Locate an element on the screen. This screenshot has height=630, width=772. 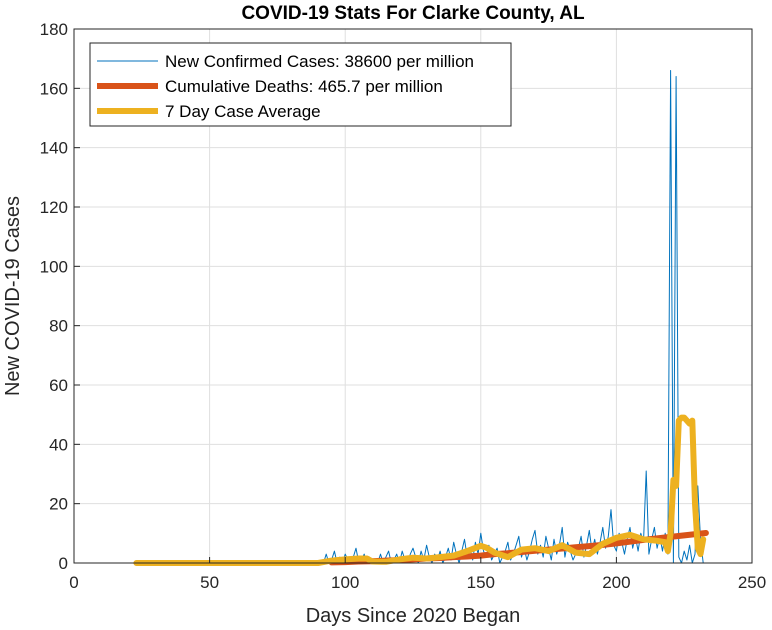
x-tick-label: 50 is located at coordinates (209, 582).